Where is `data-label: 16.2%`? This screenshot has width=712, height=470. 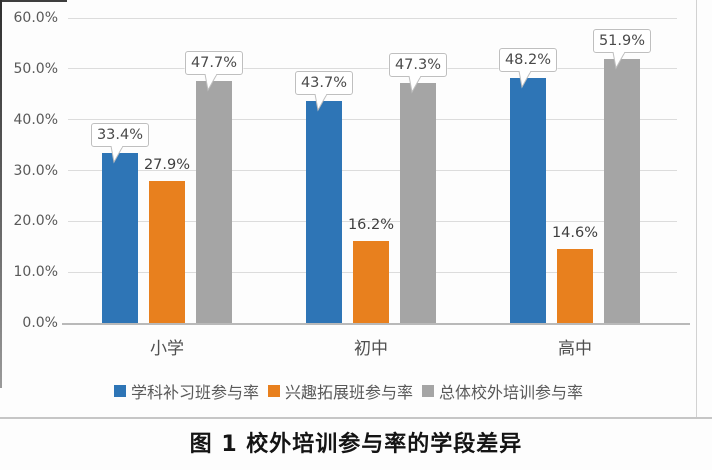 data-label: 16.2% is located at coordinates (371, 224).